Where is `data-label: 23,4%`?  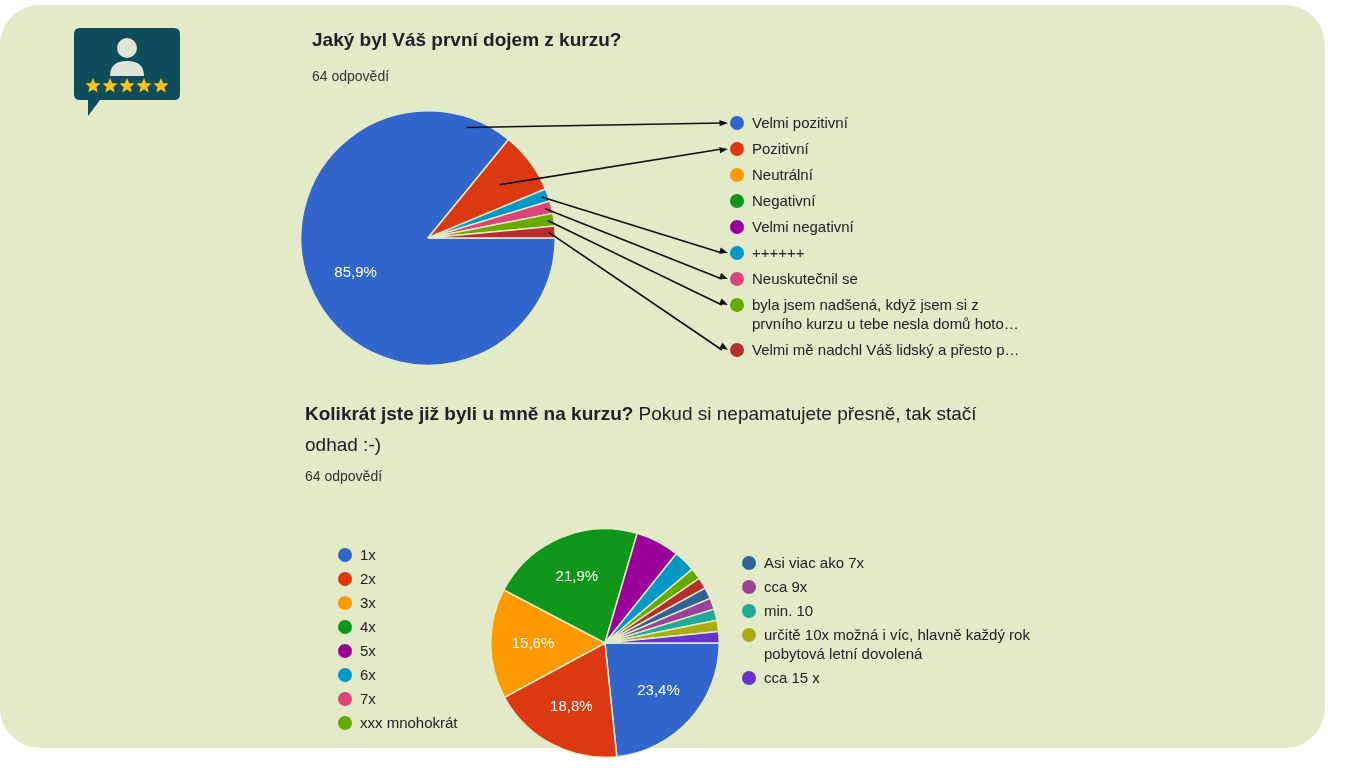
data-label: 23,4% is located at coordinates (658, 690).